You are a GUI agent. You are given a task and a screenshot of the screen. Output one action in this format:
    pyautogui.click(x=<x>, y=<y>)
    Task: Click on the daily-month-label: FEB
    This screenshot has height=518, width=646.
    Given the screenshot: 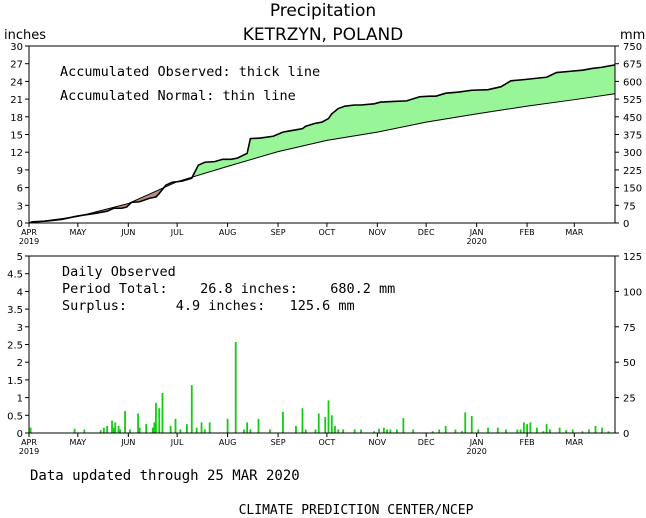 What is the action you would take?
    pyautogui.click(x=527, y=442)
    